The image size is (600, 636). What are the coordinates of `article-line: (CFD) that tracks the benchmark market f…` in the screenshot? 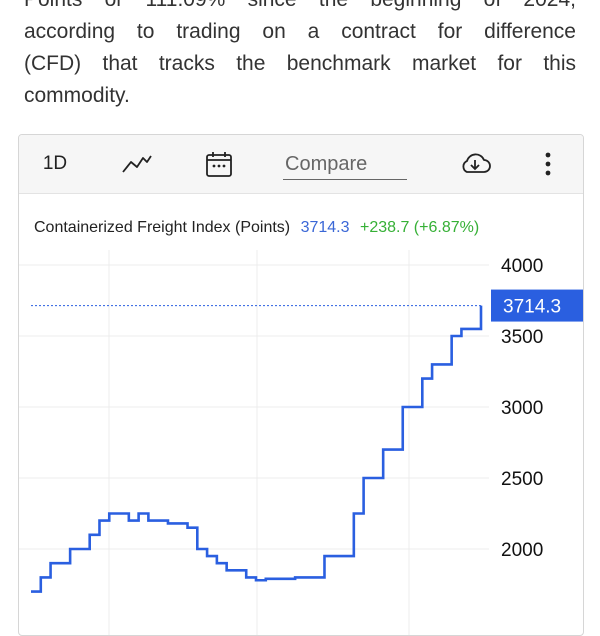 It's located at (300, 63).